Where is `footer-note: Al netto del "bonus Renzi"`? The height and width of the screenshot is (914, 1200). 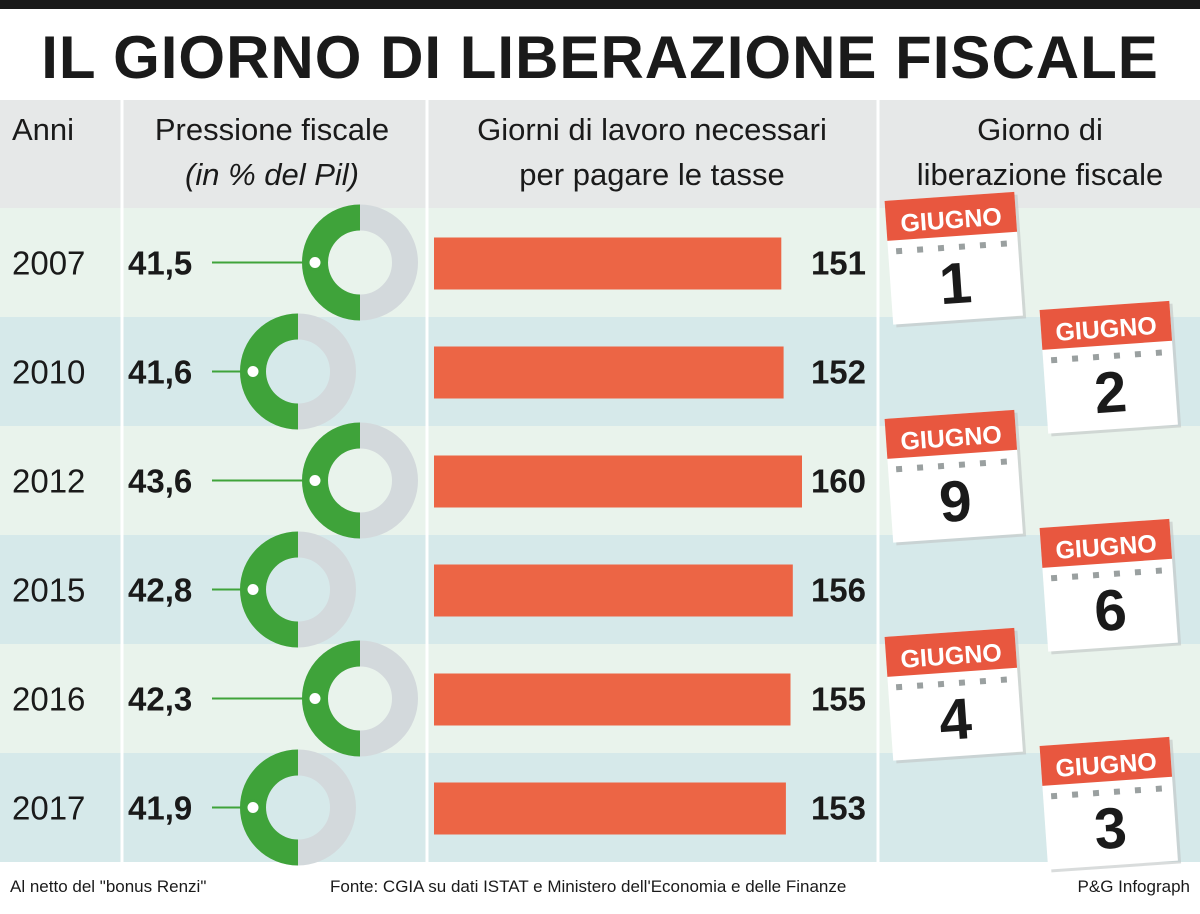 footer-note: Al netto del "bonus Renzi" is located at coordinates (108, 886).